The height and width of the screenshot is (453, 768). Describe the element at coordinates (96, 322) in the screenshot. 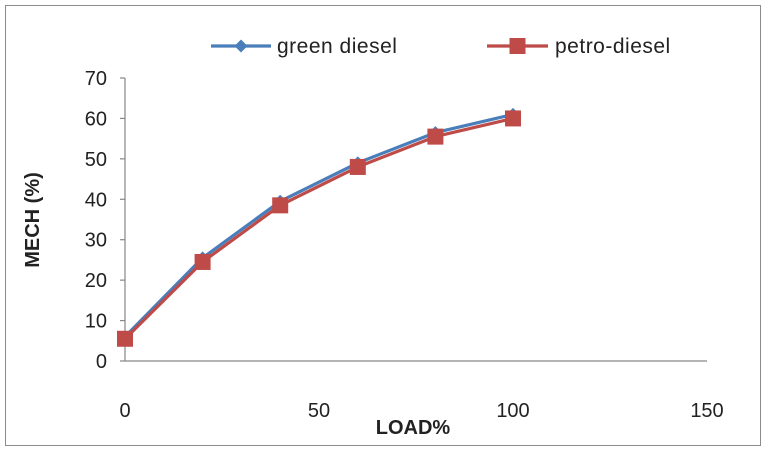

I see `y-tick-label: 10` at that location.